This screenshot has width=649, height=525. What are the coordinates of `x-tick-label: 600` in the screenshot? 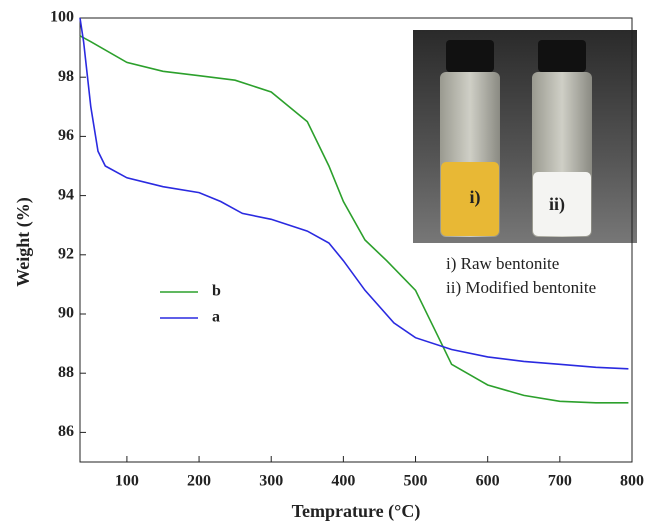 It's located at (488, 481).